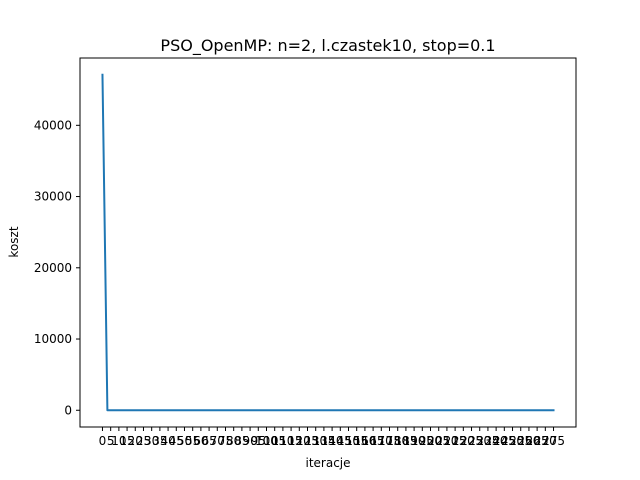 The image size is (640, 480). Describe the element at coordinates (274, 441) in the screenshot. I see `x-tick-label: 105` at that location.